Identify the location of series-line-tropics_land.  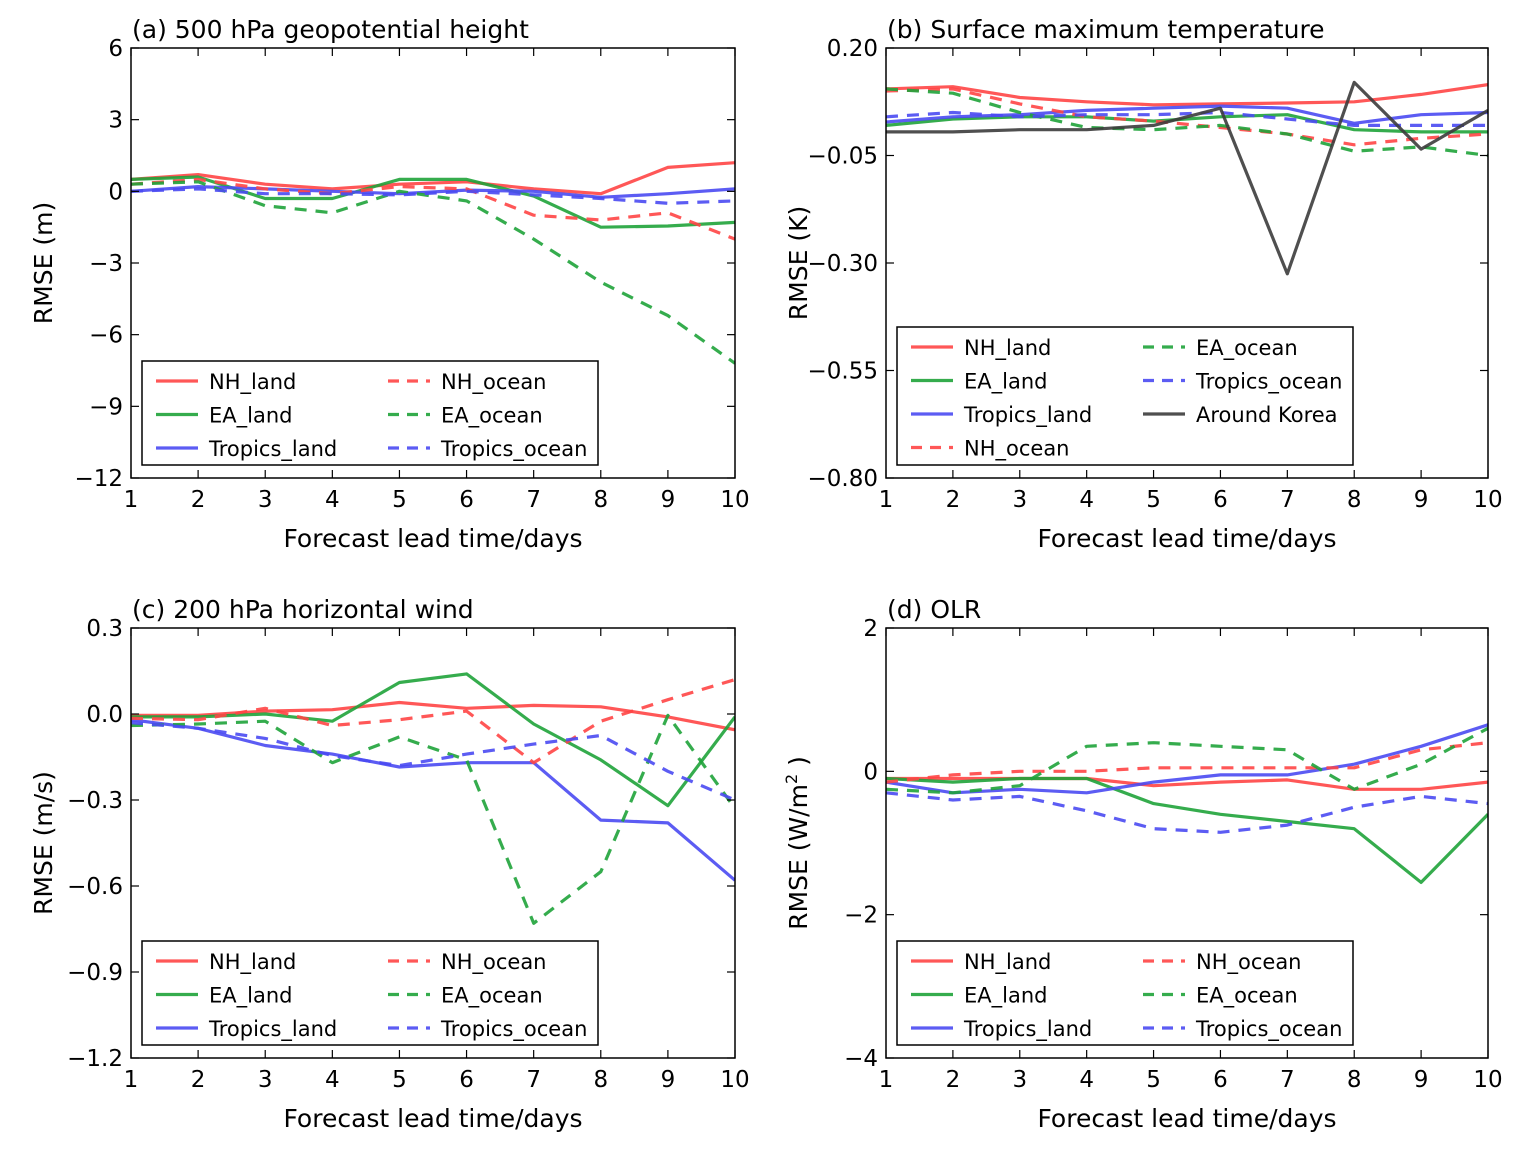
(1187, 114).